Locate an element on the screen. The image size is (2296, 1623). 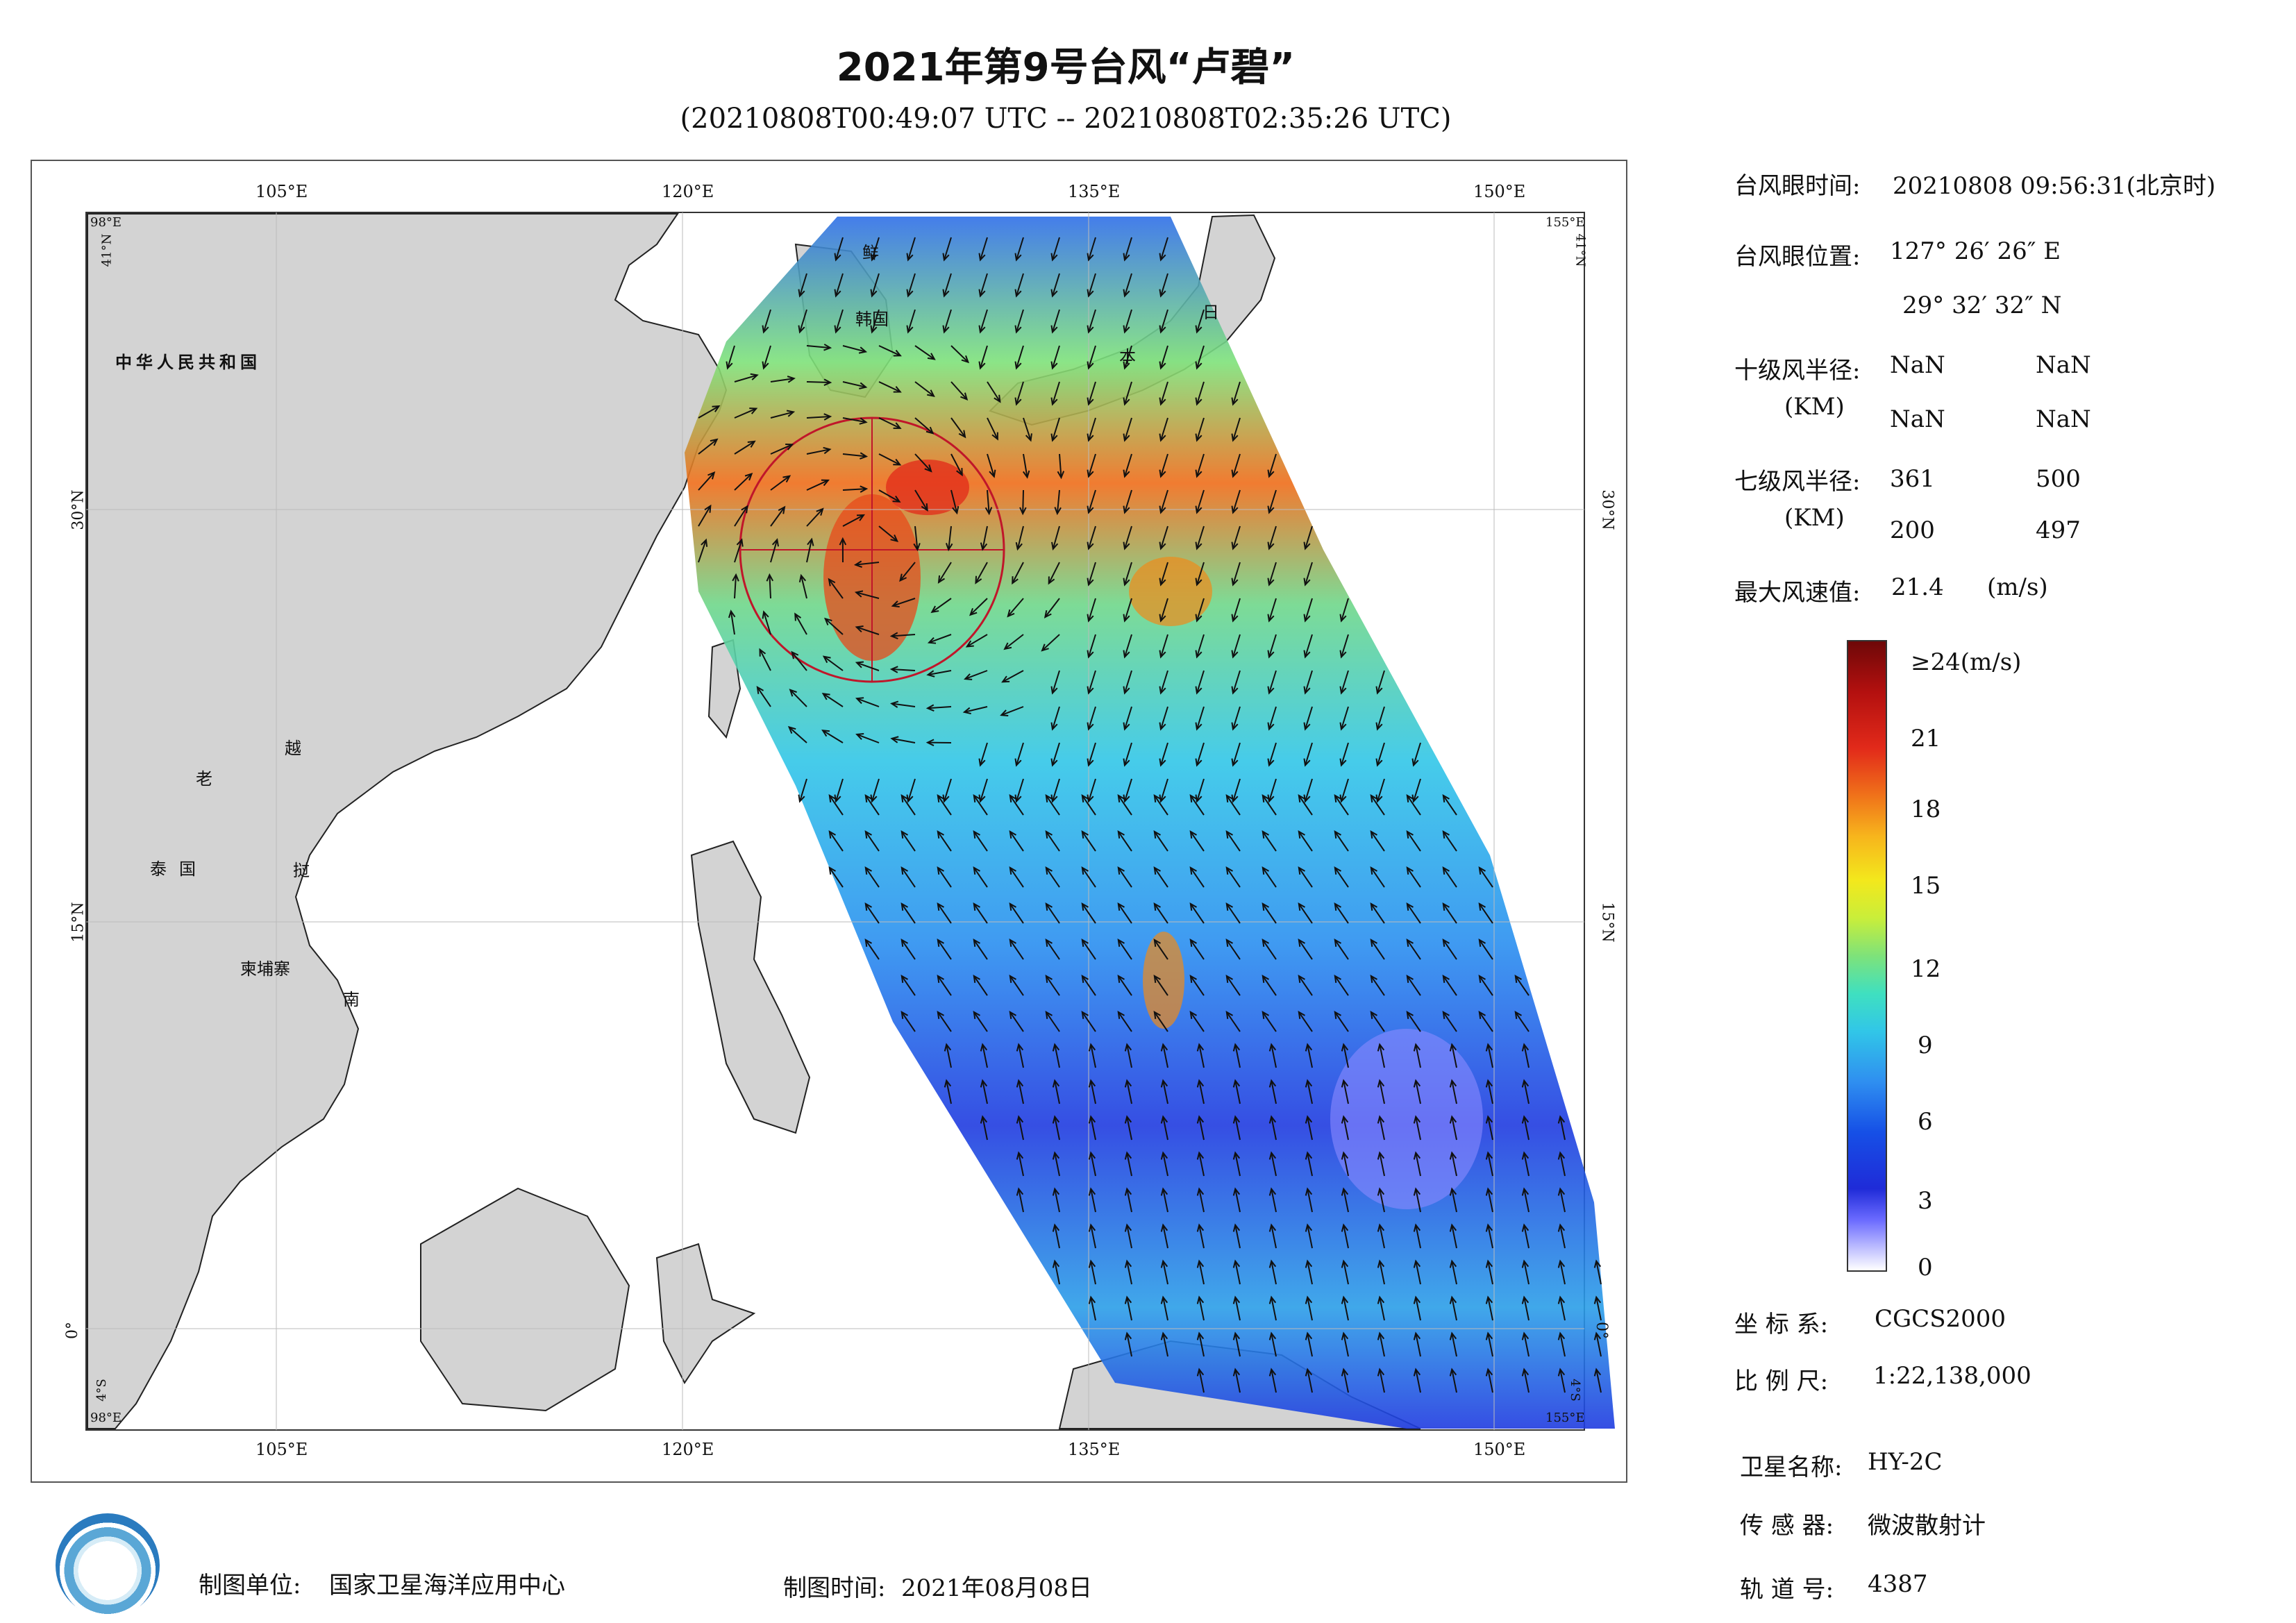
lat-label: 15°N is located at coordinates (1607, 922).